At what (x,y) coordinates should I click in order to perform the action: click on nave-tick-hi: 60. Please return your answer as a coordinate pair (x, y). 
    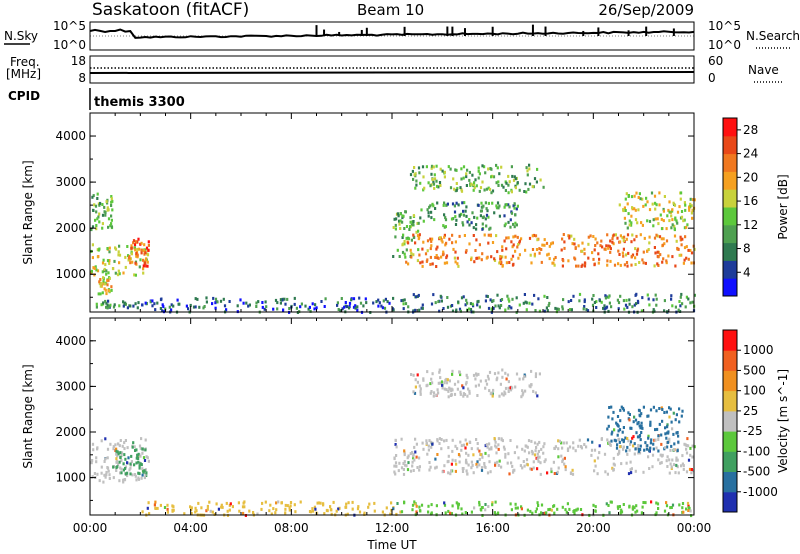
    Looking at the image, I should click on (715, 61).